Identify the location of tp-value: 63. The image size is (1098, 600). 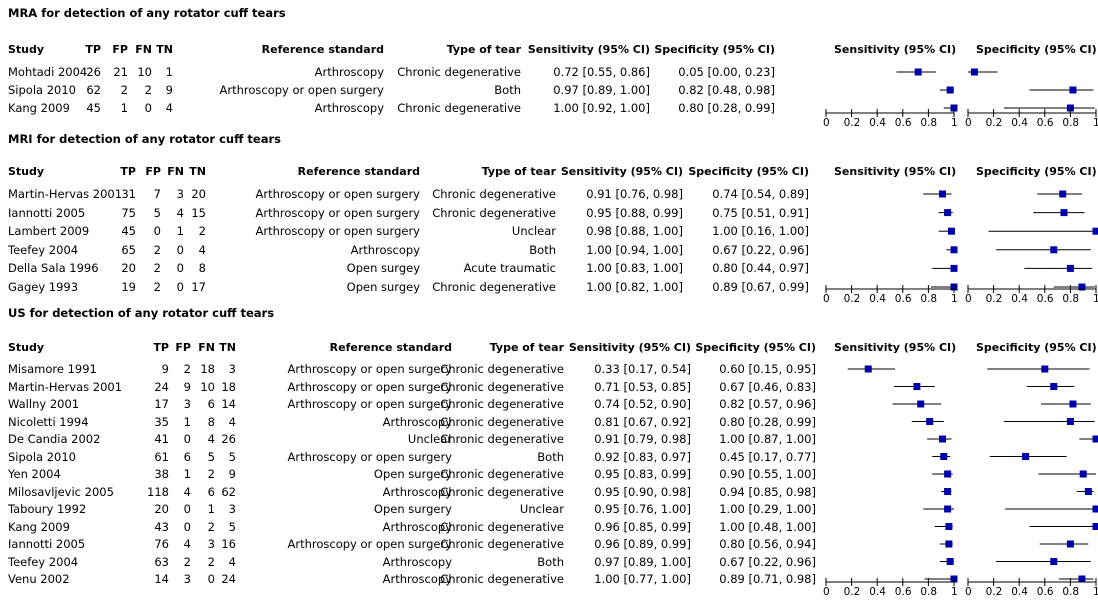
(161, 561).